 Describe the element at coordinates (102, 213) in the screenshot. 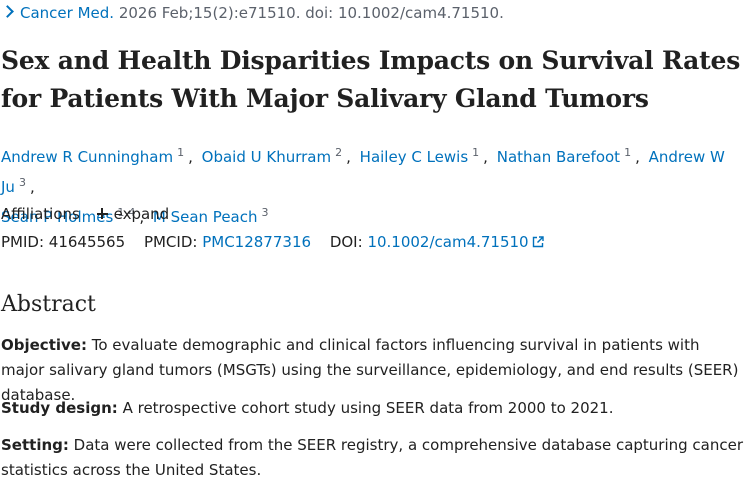

I see `plus-icon` at that location.